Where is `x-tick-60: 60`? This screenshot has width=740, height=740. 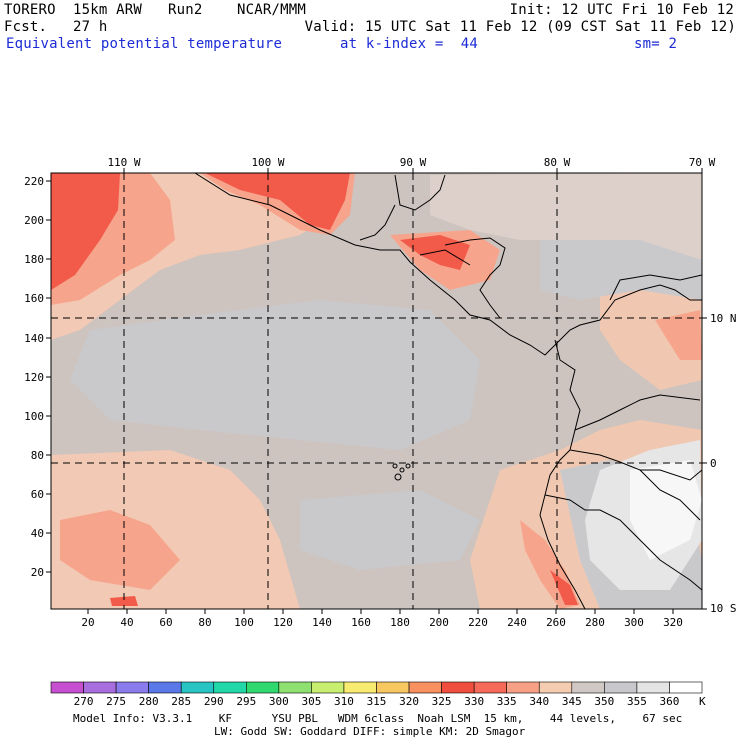
x-tick-60: 60 is located at coordinates (165, 622).